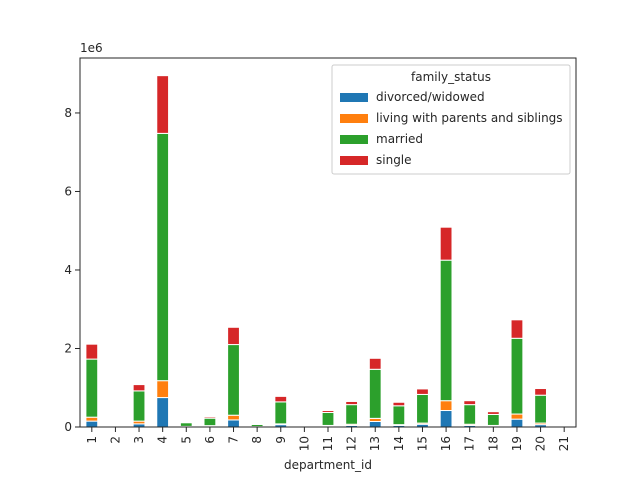 This screenshot has height=480, width=640. I want to click on x-tick-label: 10, so click(304, 443).